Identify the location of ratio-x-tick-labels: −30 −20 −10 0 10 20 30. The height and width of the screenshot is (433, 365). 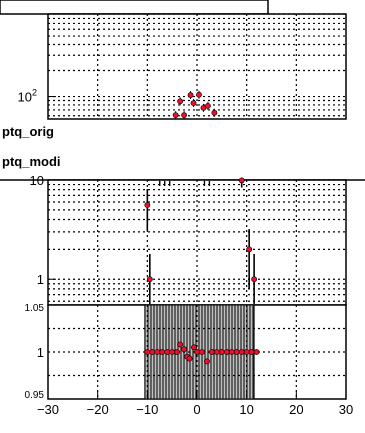
(195, 404).